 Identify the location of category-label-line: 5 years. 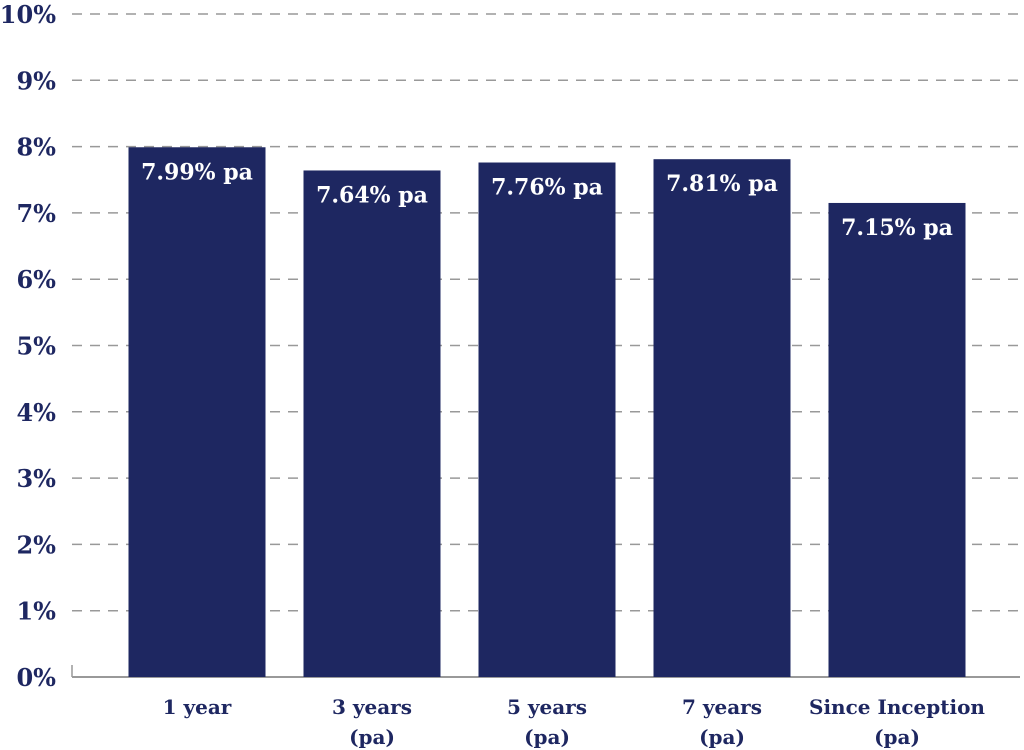
(547, 707).